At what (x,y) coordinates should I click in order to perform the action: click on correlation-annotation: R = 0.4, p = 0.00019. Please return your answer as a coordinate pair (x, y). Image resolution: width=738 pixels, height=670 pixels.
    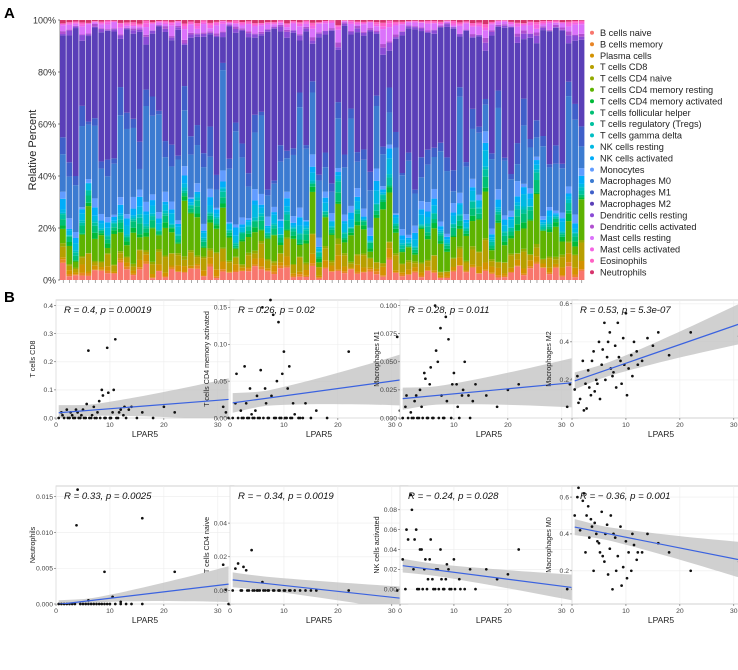
    Looking at the image, I should click on (108, 310).